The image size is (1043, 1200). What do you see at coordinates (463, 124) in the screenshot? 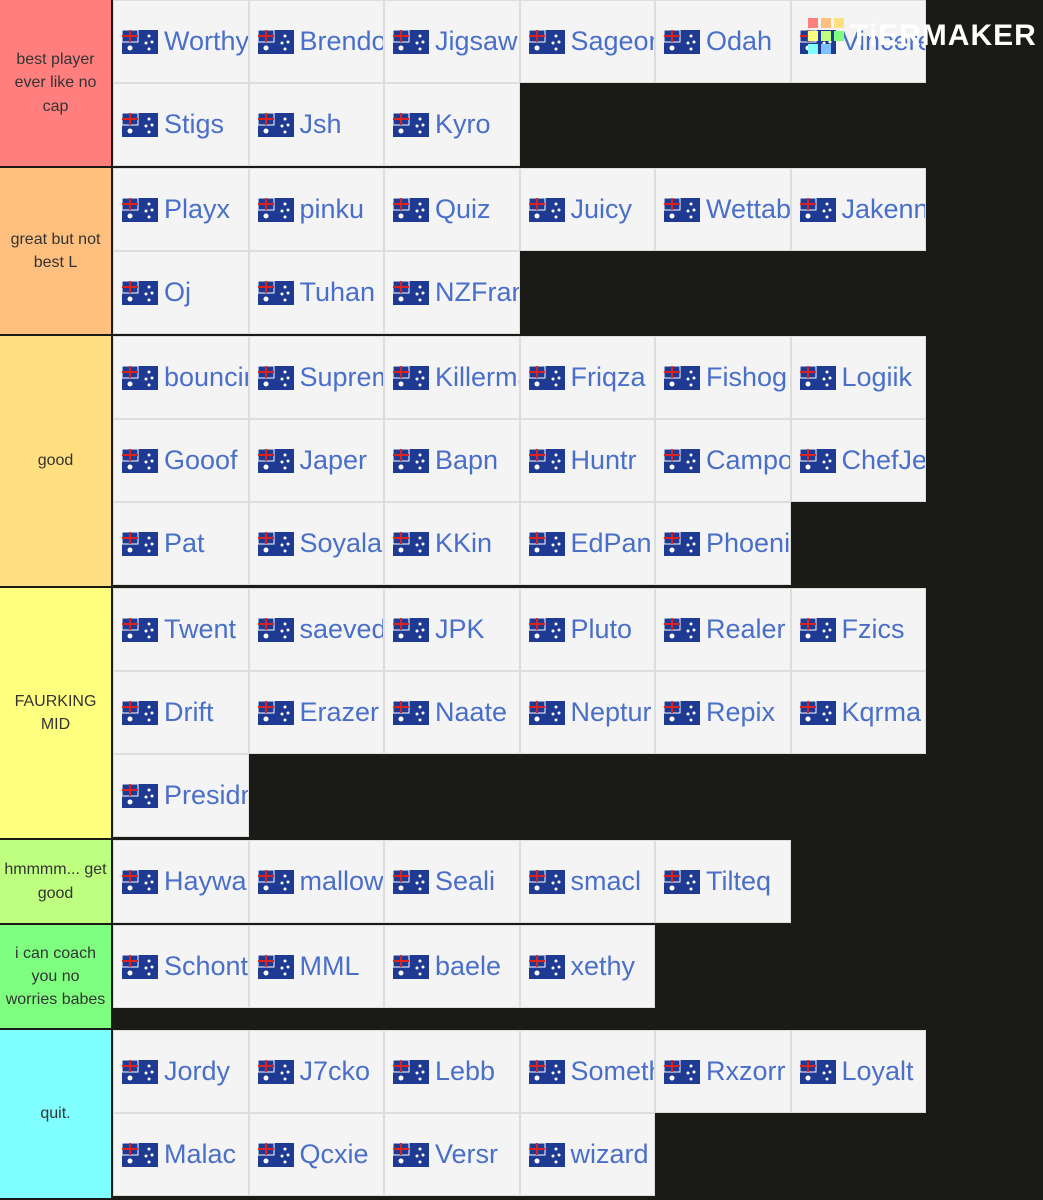
I see `item-name: Kyro` at bounding box center [463, 124].